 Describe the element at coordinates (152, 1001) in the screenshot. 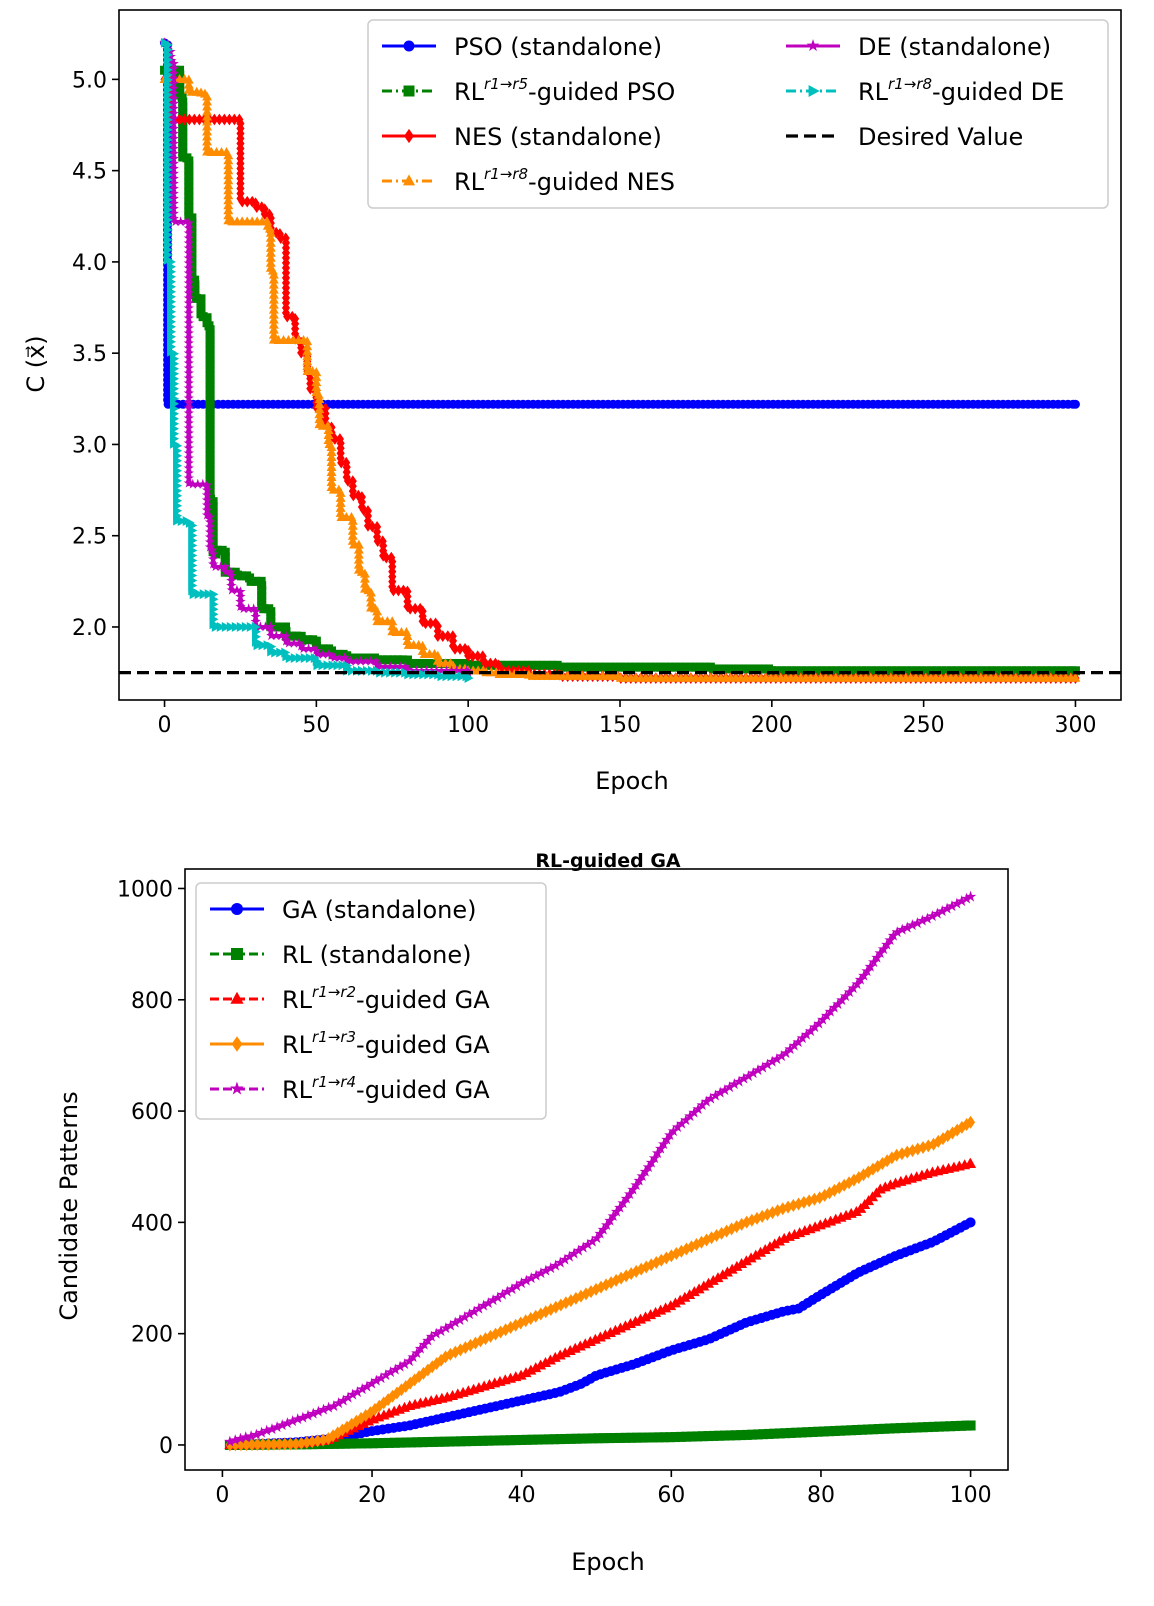

I see `c2-y-tick-label: 800` at that location.